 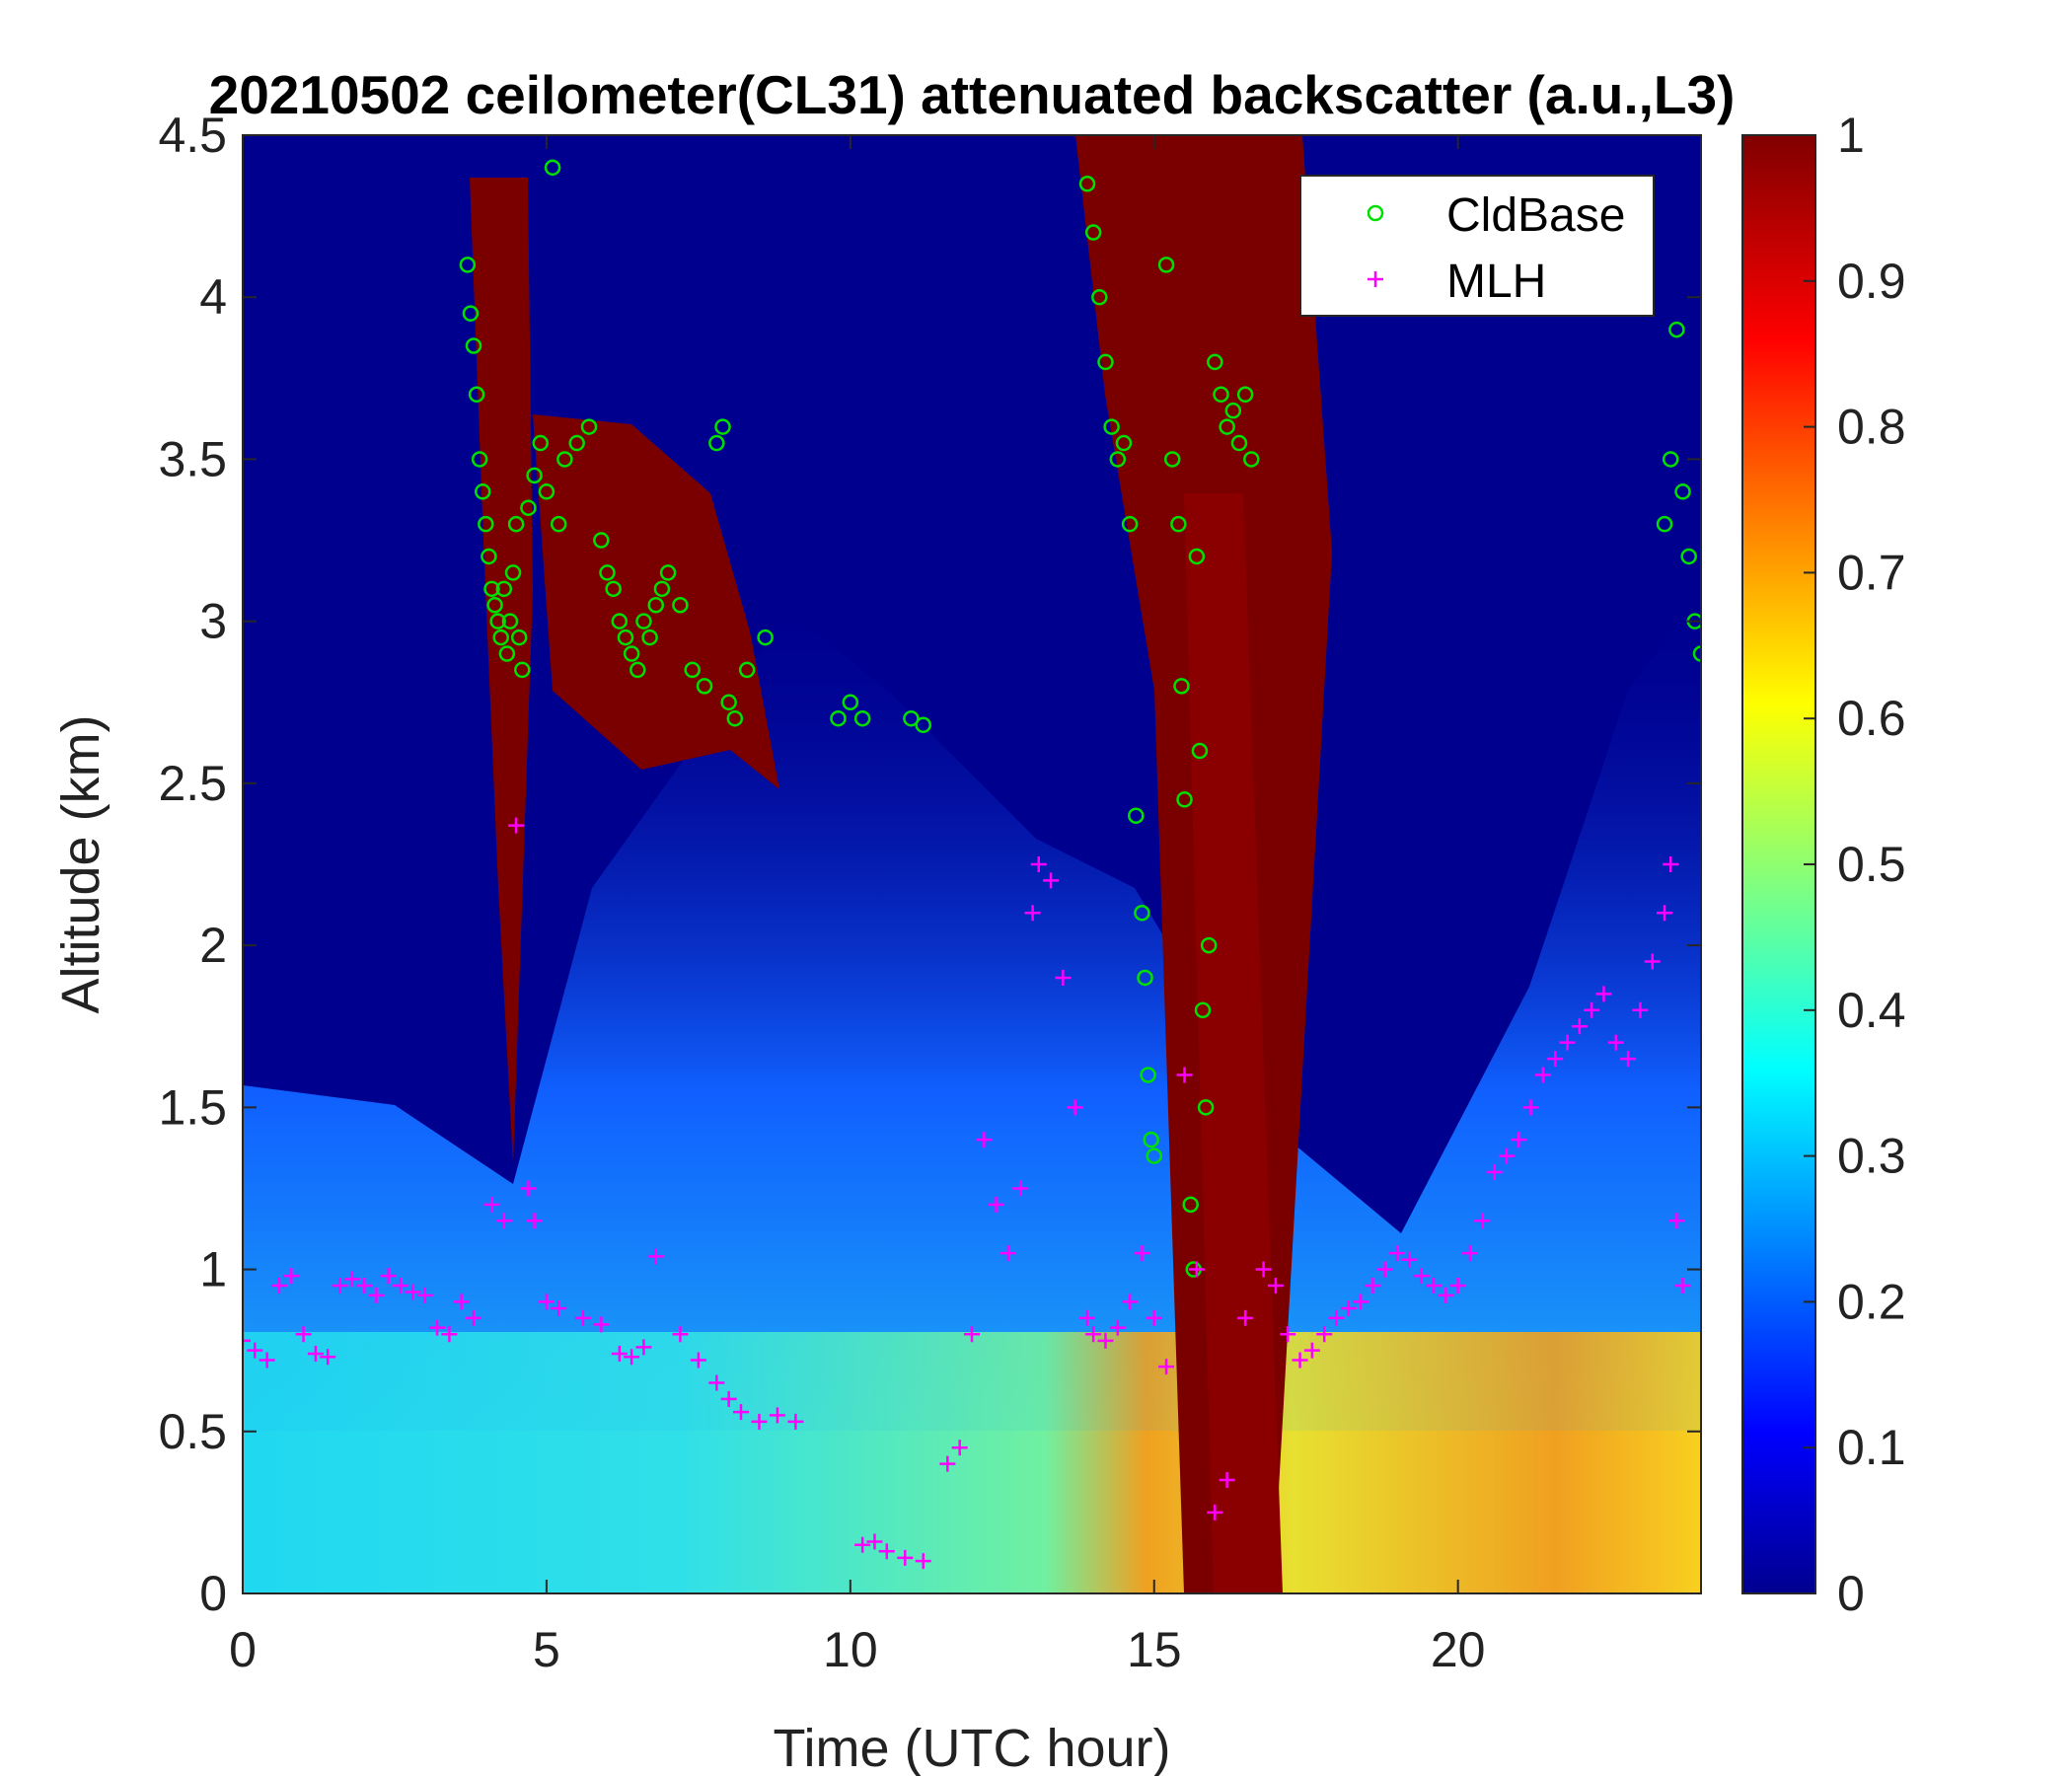 What do you see at coordinates (1855, 865) in the screenshot?
I see `colorbar-axis: 0 0.1 0.2 0.3 0.4 0.5 0.6 0.7 0.8 0.9 1` at bounding box center [1855, 865].